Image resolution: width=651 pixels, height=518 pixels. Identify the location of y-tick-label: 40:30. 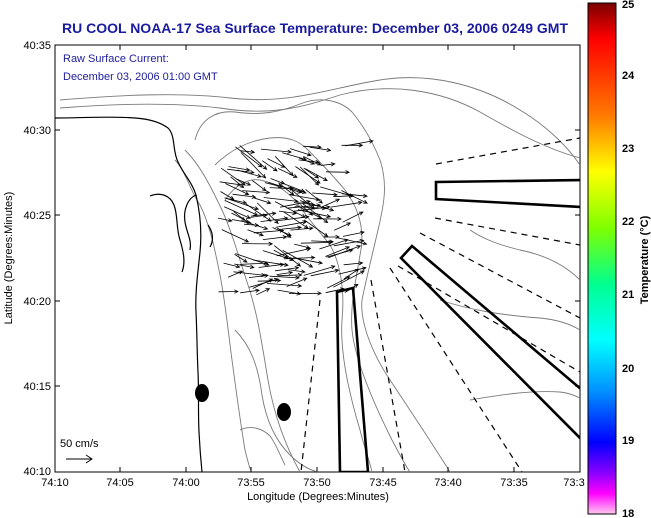
(37, 131).